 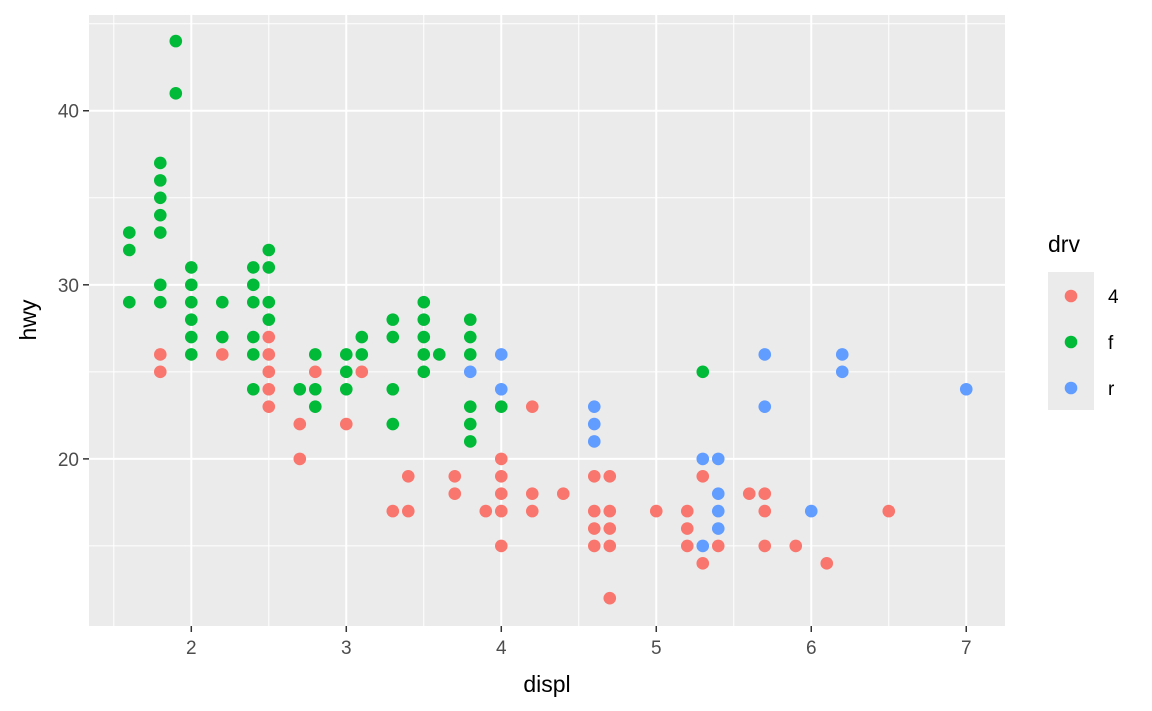 What do you see at coordinates (656, 648) in the screenshot?
I see `x-tick-label: 5` at bounding box center [656, 648].